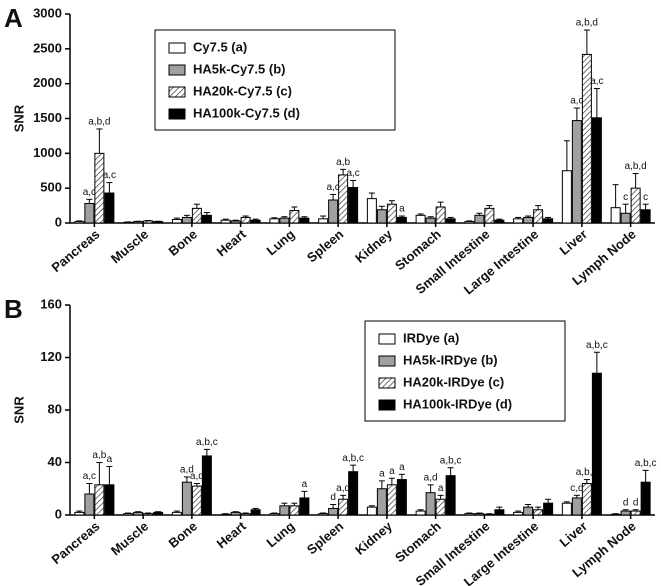 The width and height of the screenshot is (661, 586). Describe the element at coordinates (55, 461) in the screenshot. I see `y-tick-label: 40` at that location.